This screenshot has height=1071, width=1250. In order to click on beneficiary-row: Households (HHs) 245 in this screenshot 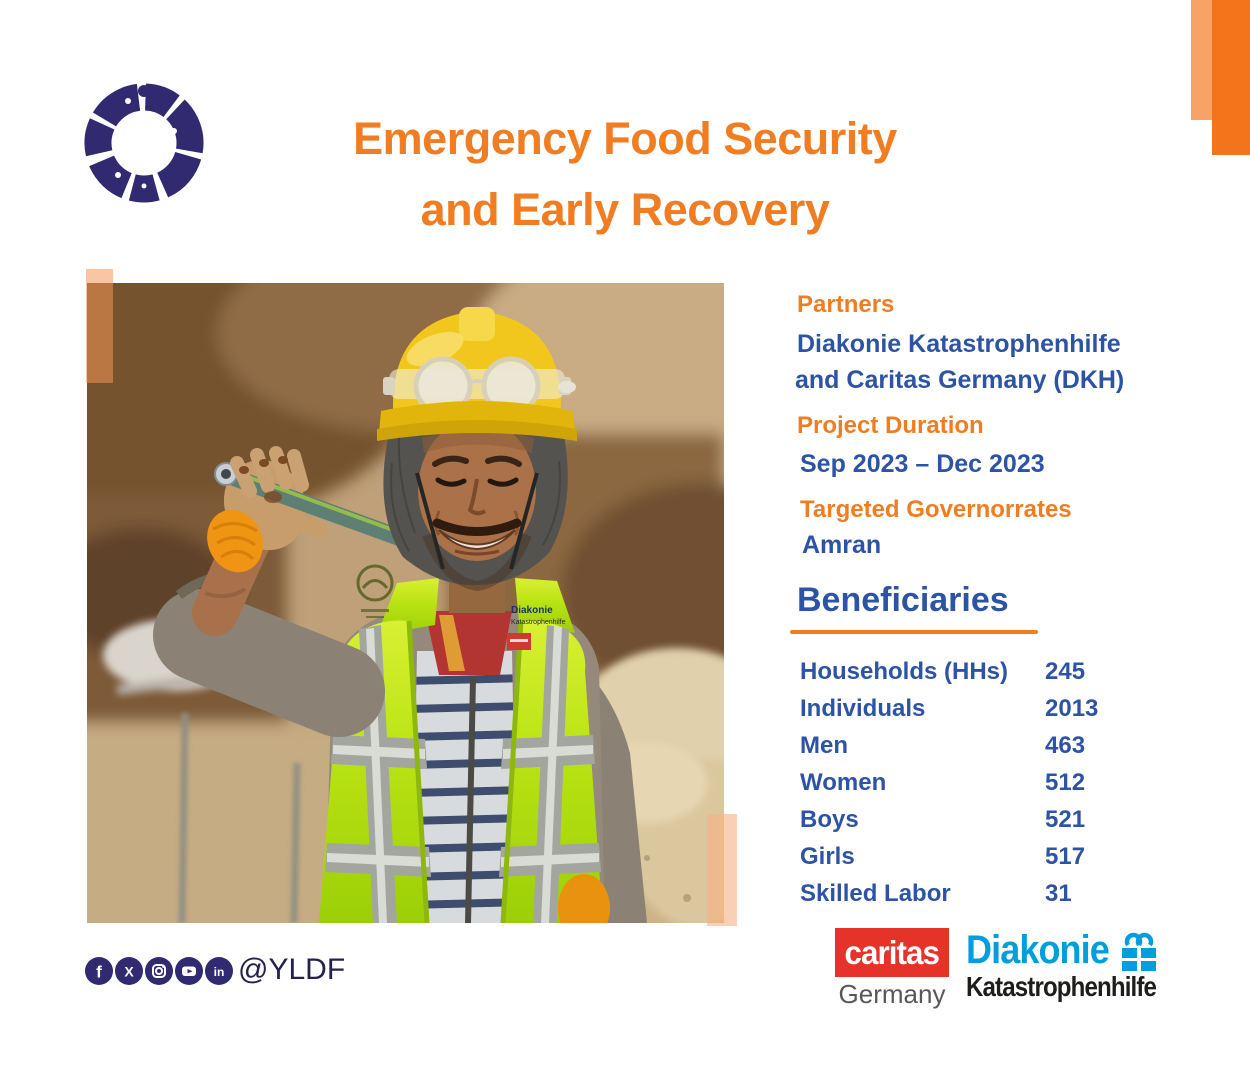, I will do `click(960, 674)`.